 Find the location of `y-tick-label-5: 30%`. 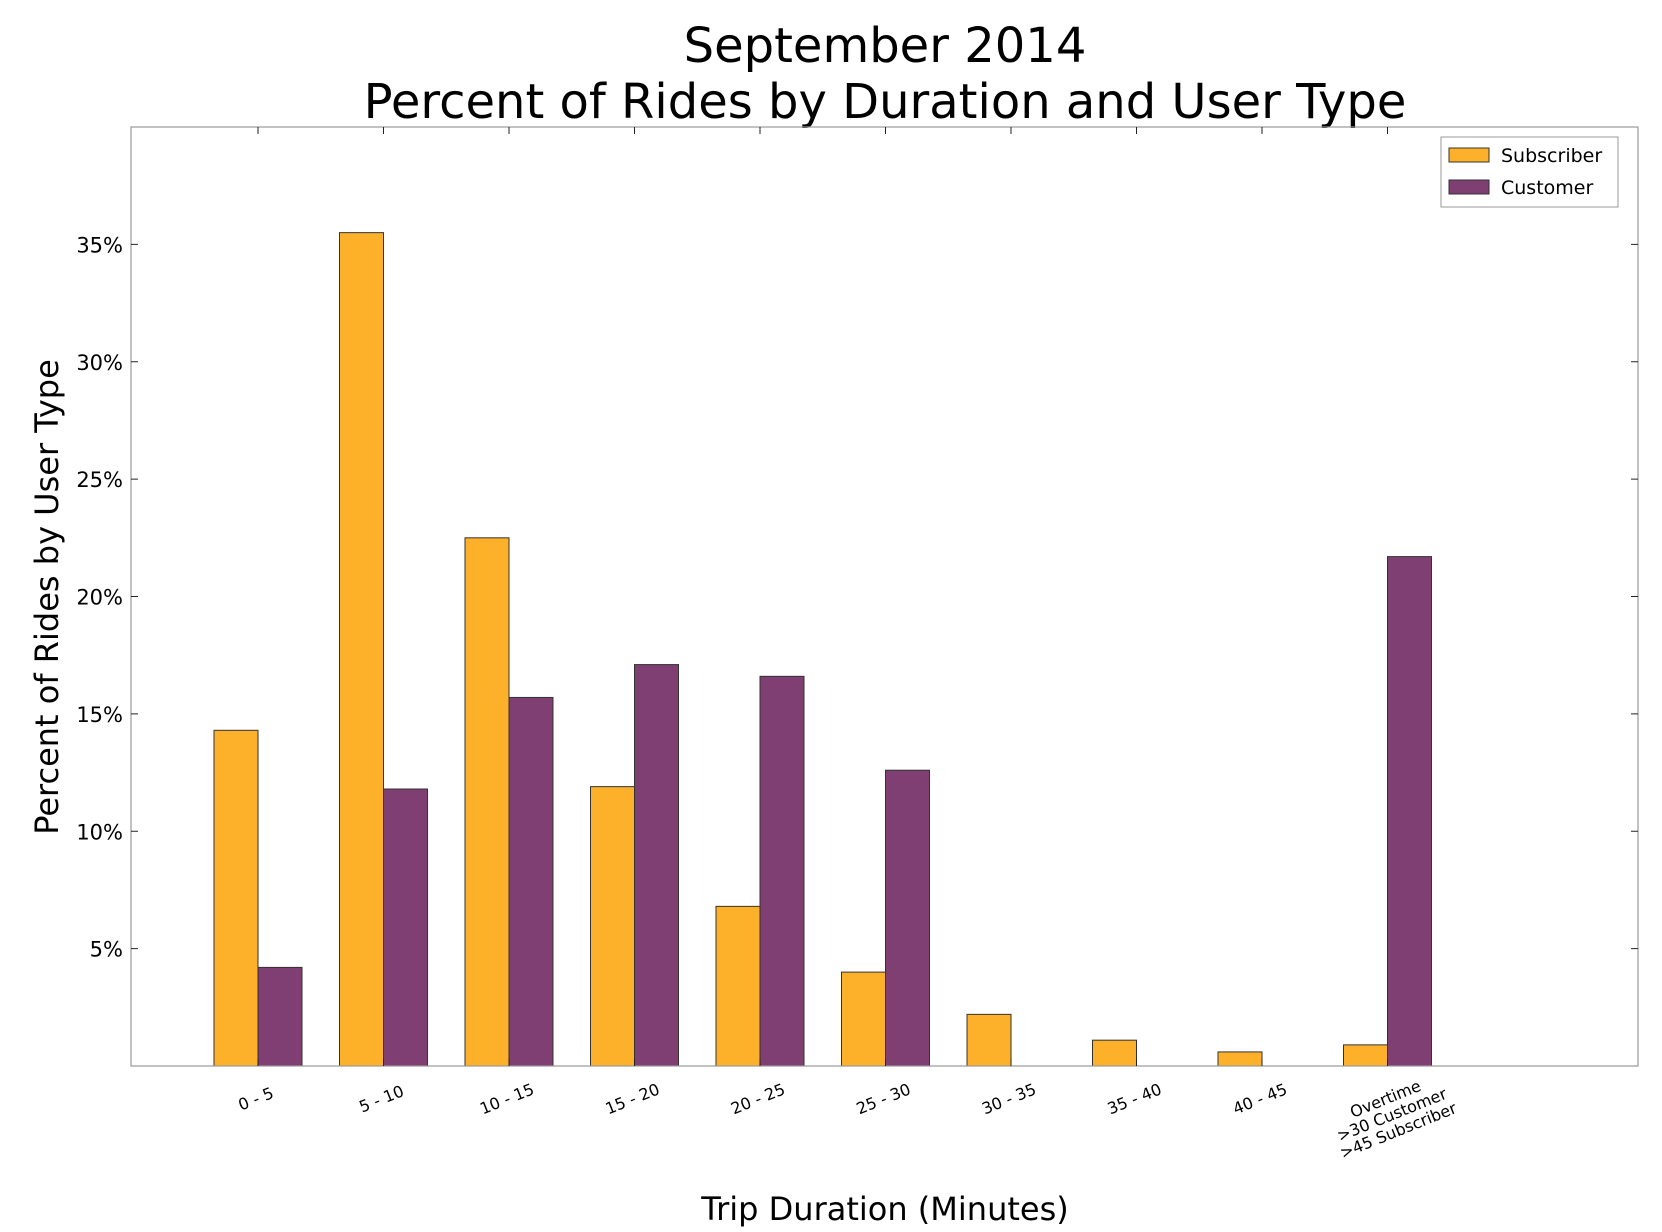

y-tick-label-5: 30% is located at coordinates (99, 363).